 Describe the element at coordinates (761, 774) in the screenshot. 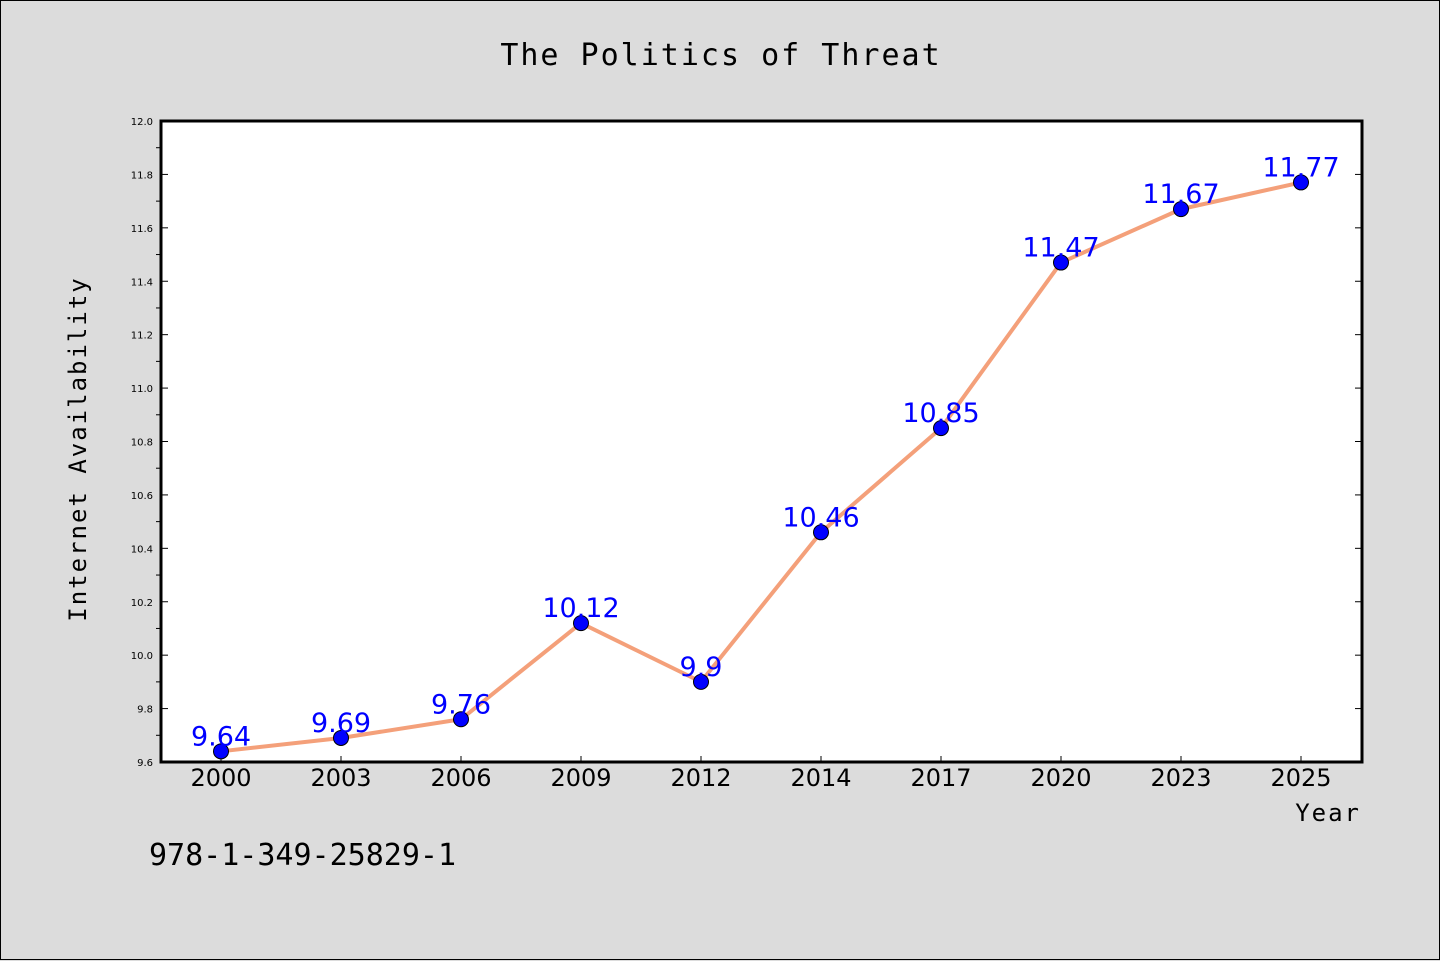

I see `x-axis: 2000 2003 2006 2009 2012 2014 2017 2020 2023 2025` at that location.